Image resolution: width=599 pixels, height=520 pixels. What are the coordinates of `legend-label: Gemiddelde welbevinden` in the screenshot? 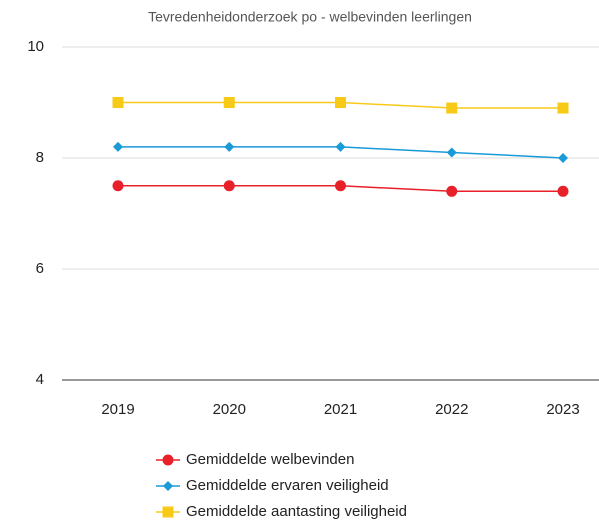 It's located at (270, 459).